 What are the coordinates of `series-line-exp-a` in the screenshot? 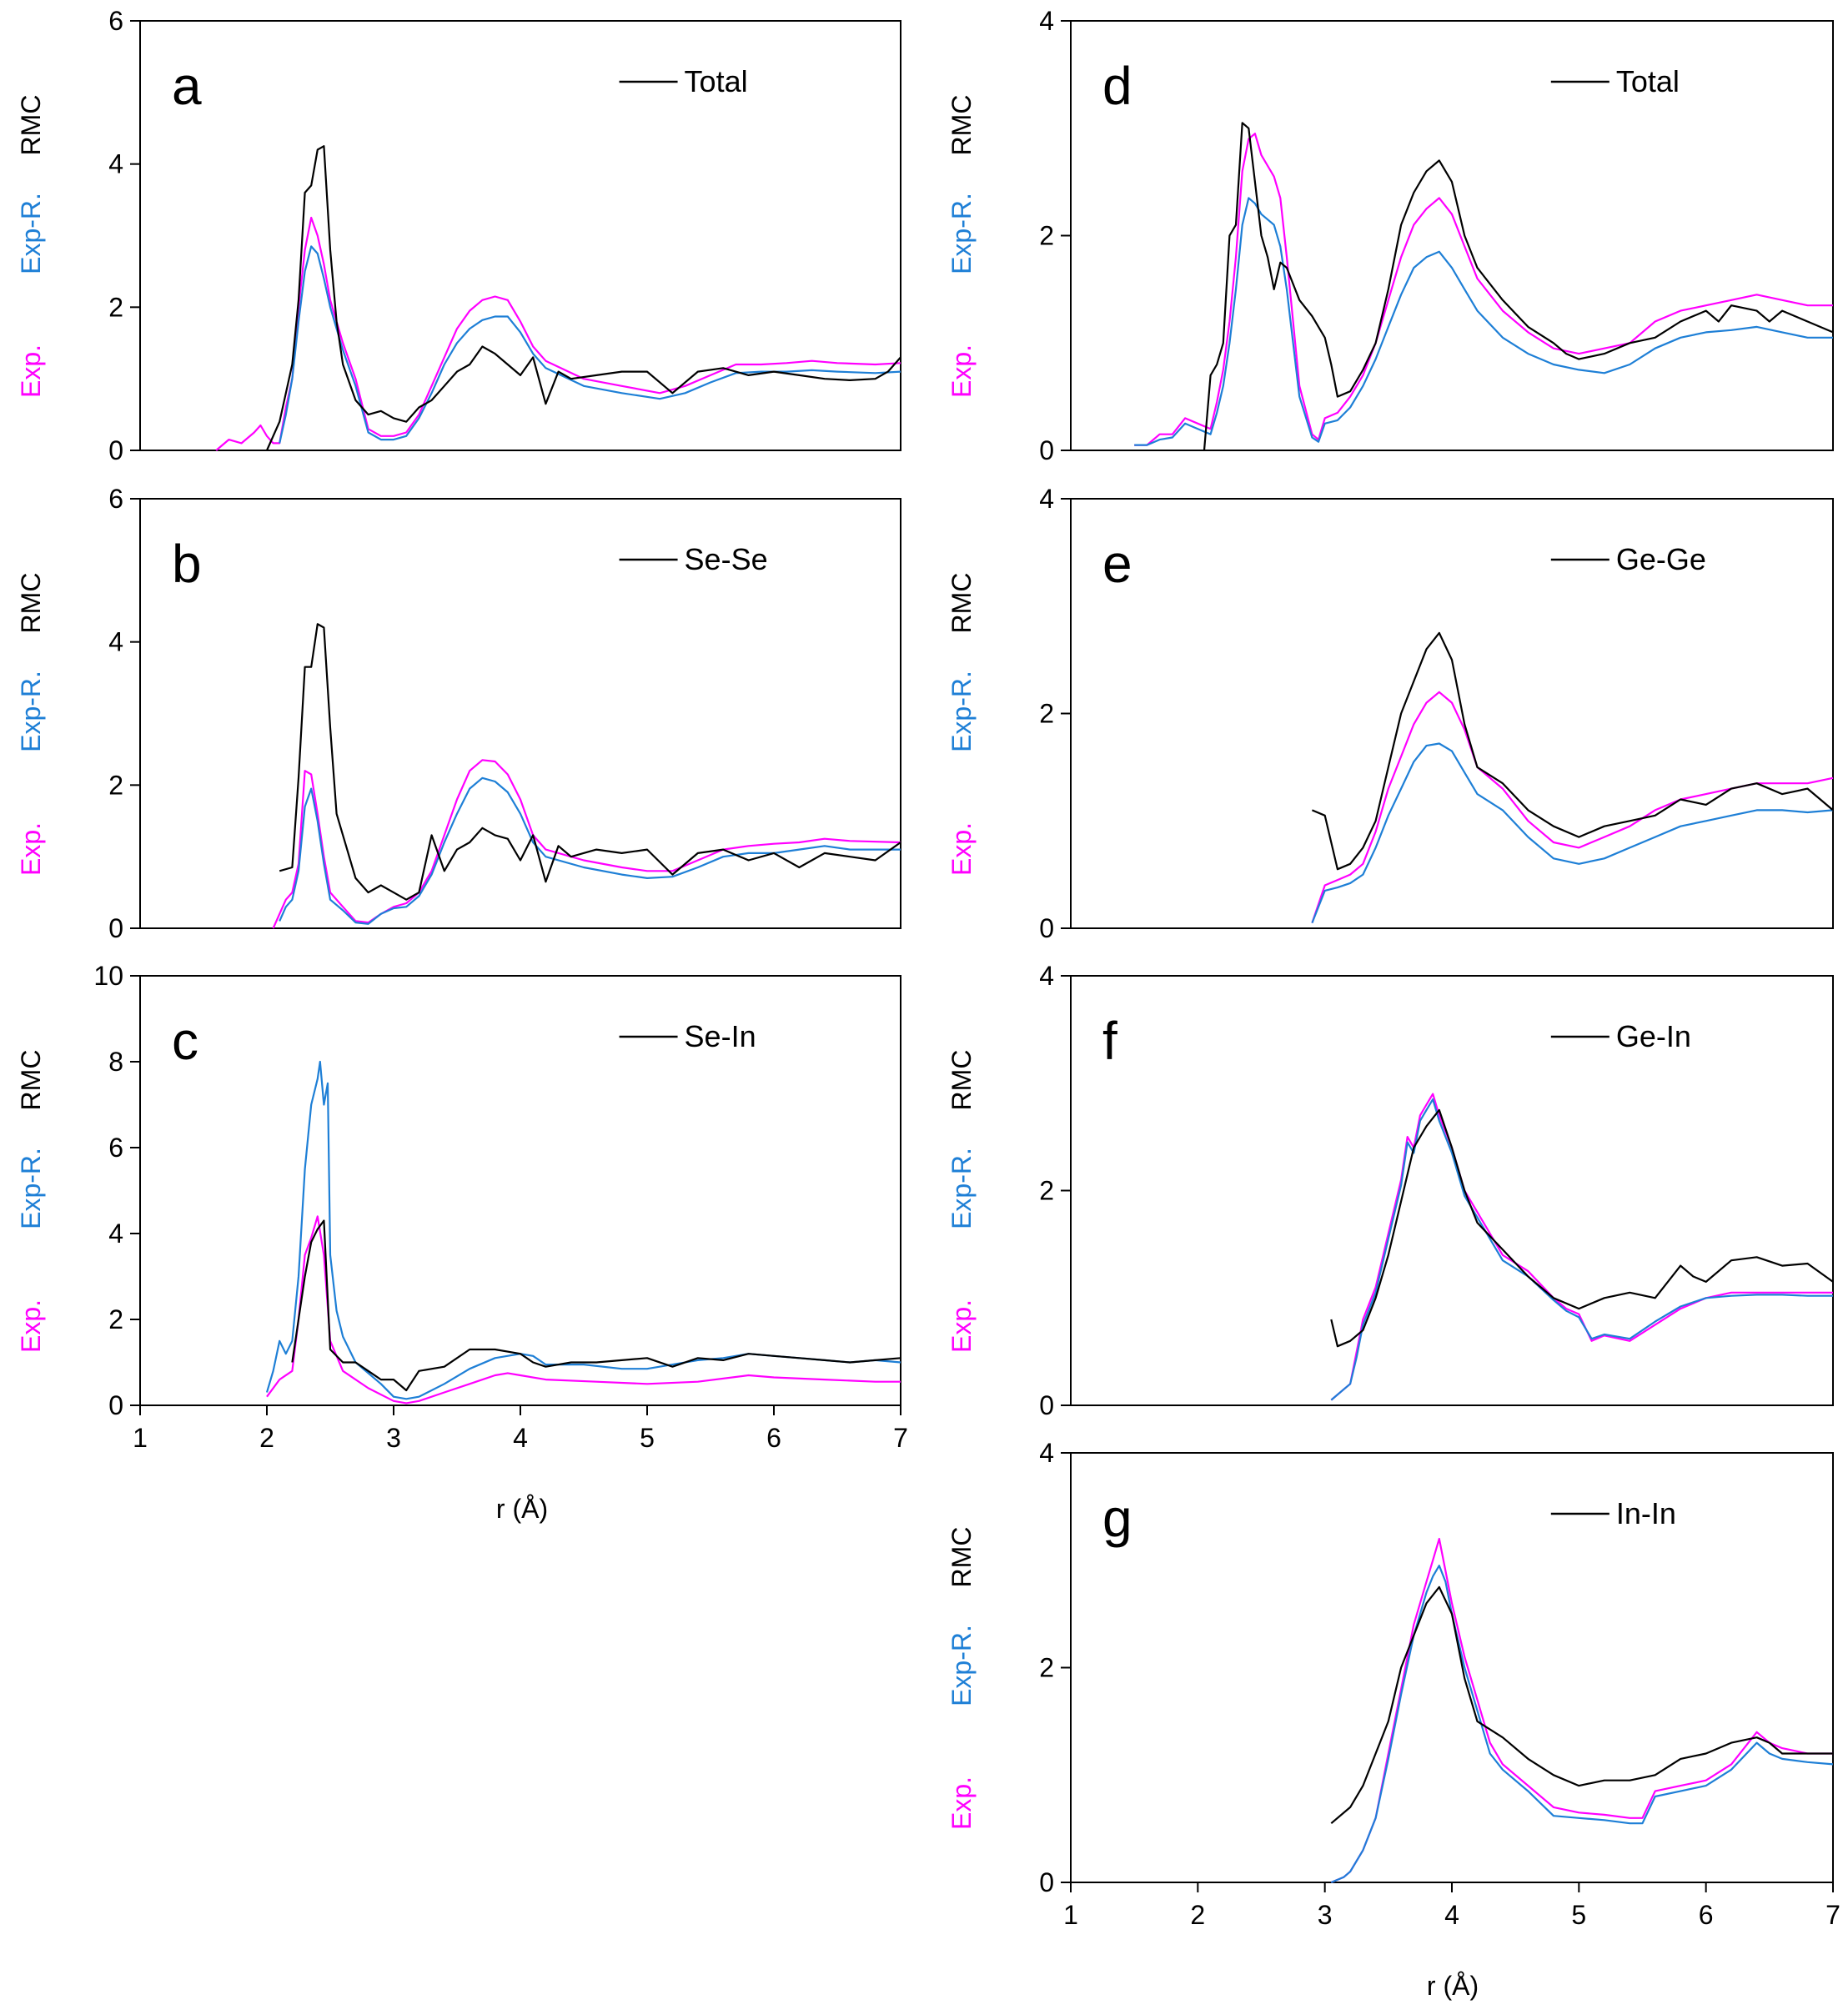 It's located at (558, 333).